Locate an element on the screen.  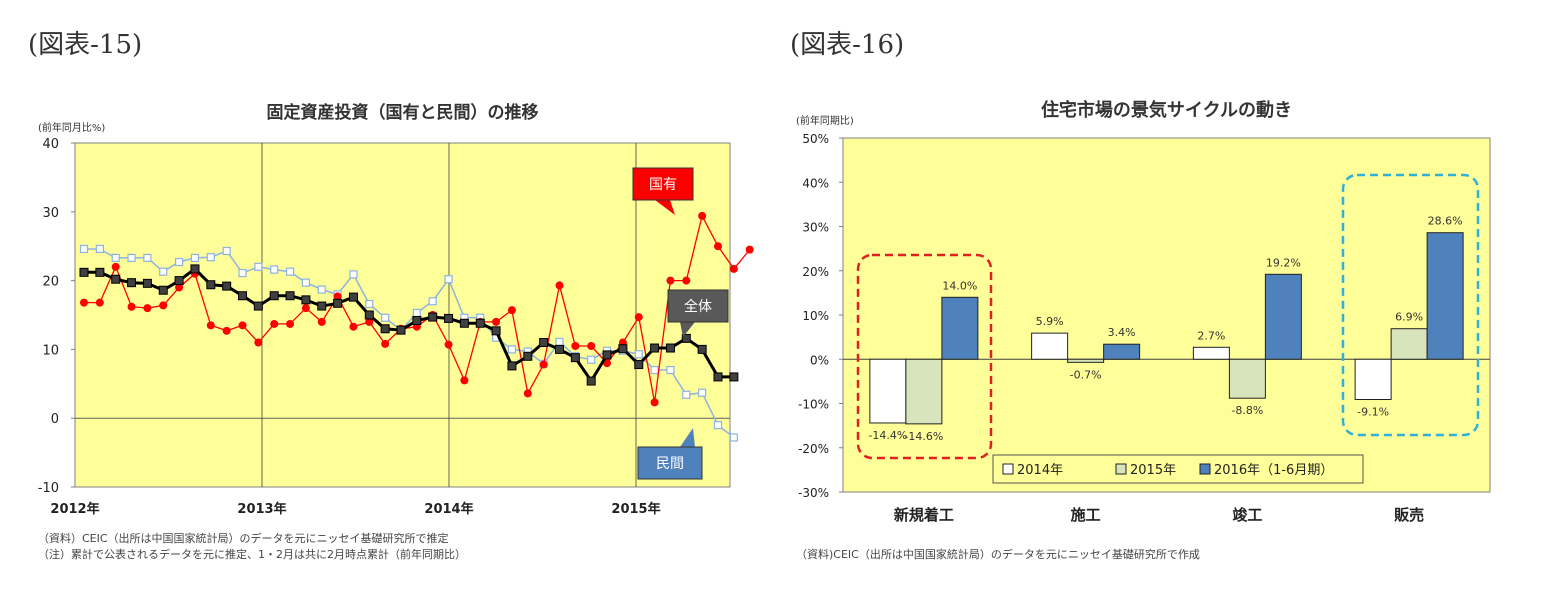
y-tick-label: 0 is located at coordinates (55, 419).